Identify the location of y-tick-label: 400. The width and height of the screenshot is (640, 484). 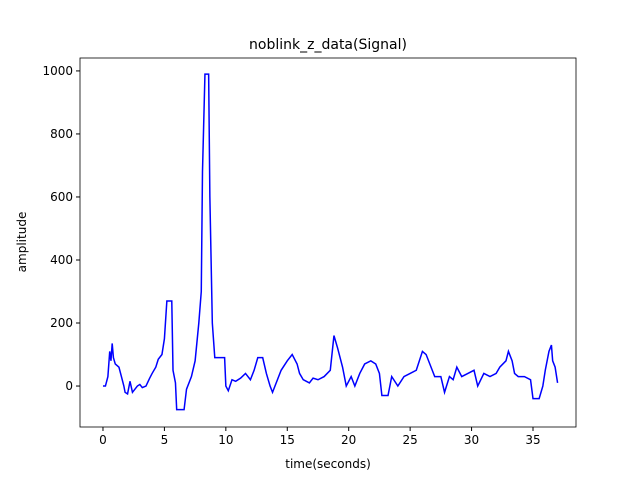
(61, 260).